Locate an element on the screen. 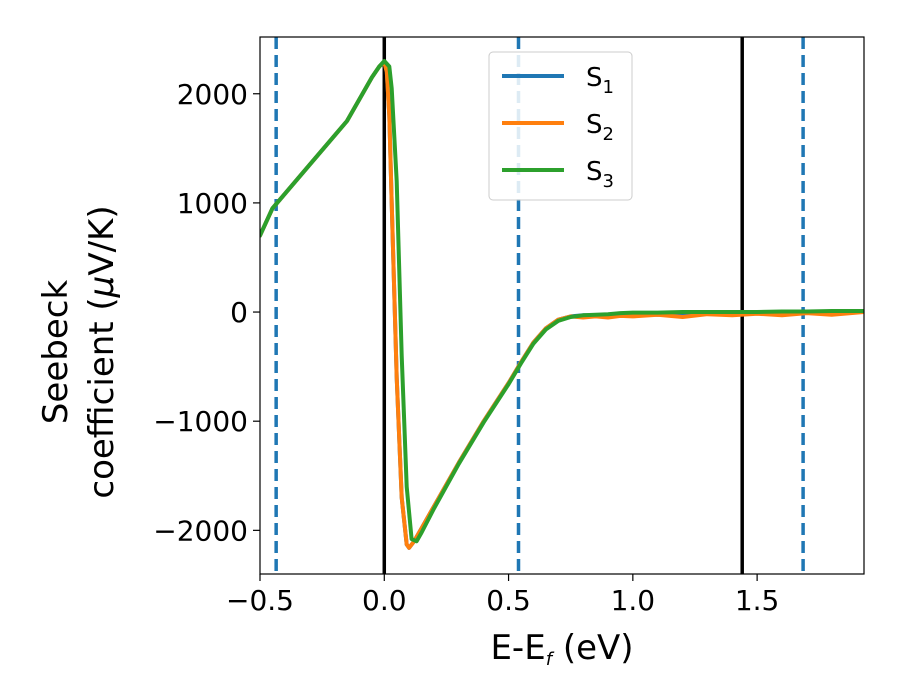  y-tick-label: 1000 is located at coordinates (212, 203).